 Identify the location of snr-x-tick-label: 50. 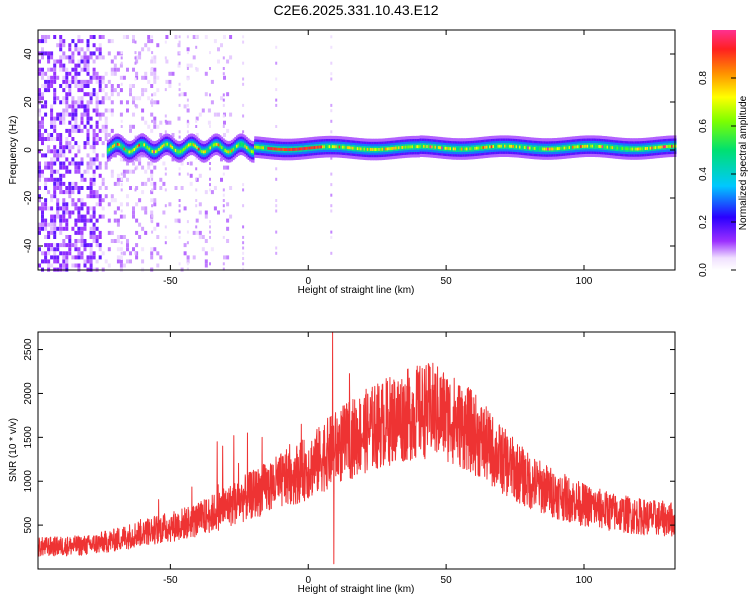
(447, 580).